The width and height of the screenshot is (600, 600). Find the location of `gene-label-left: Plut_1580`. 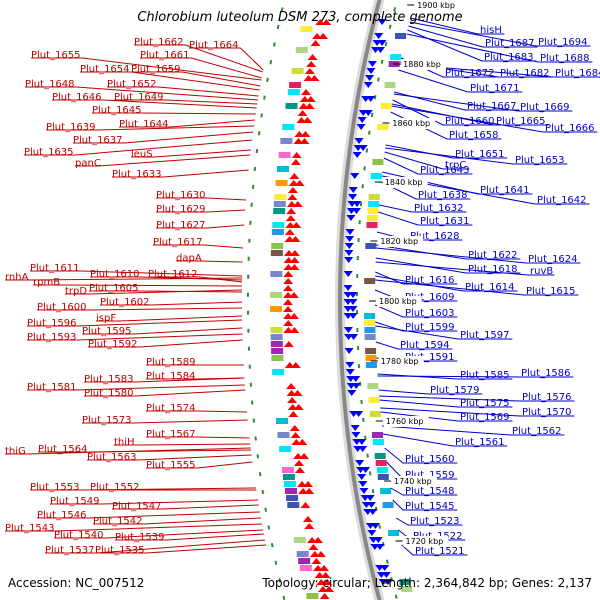

gene-label-left: Plut_1580 is located at coordinates (109, 393).